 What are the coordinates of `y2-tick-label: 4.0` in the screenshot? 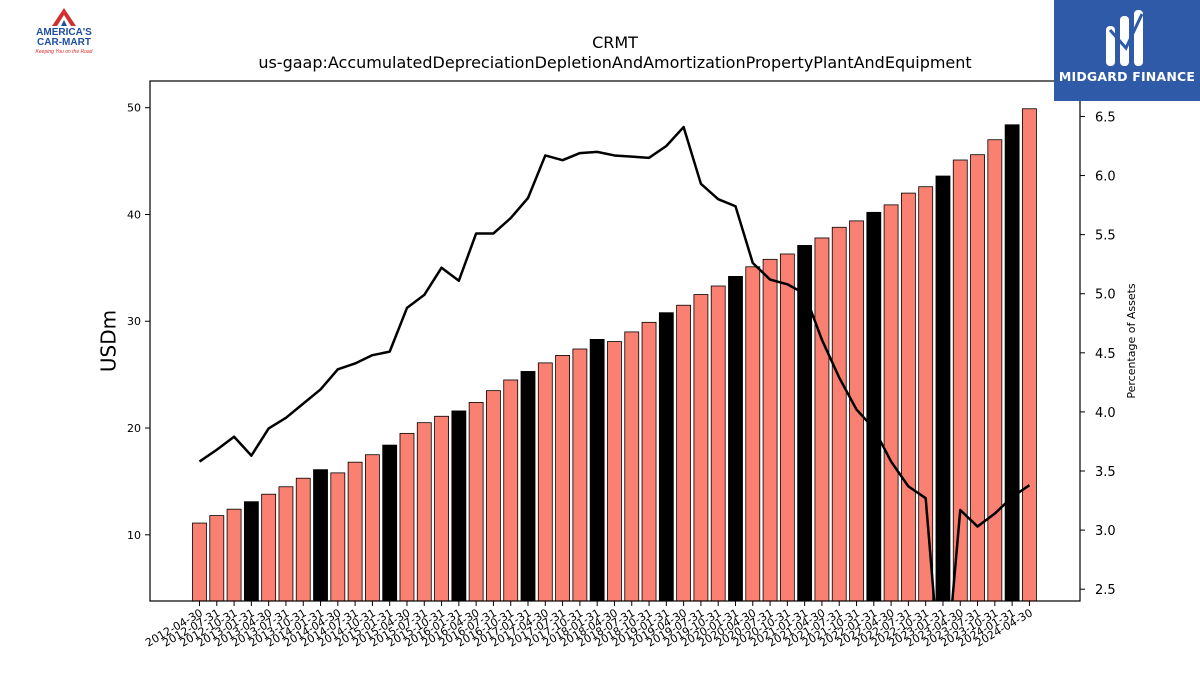 It's located at (1105, 413).